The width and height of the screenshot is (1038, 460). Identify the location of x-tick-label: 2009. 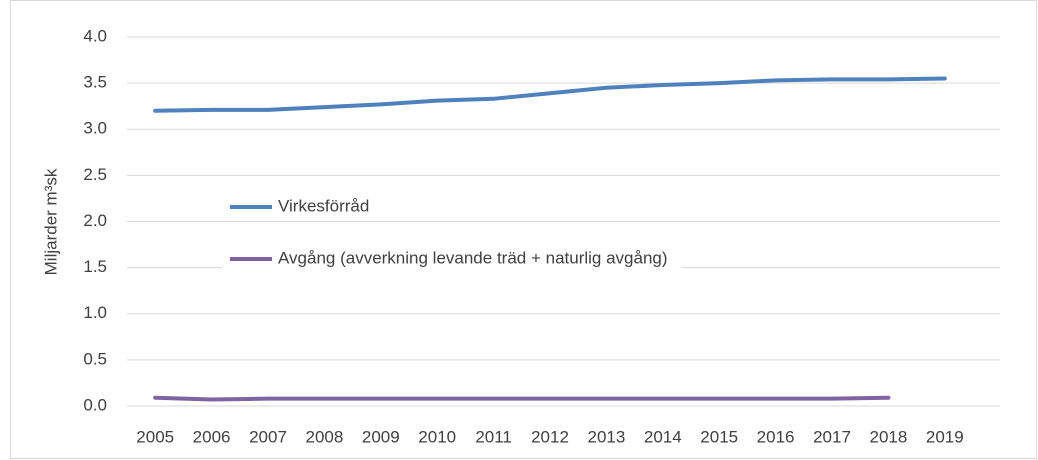
(381, 436).